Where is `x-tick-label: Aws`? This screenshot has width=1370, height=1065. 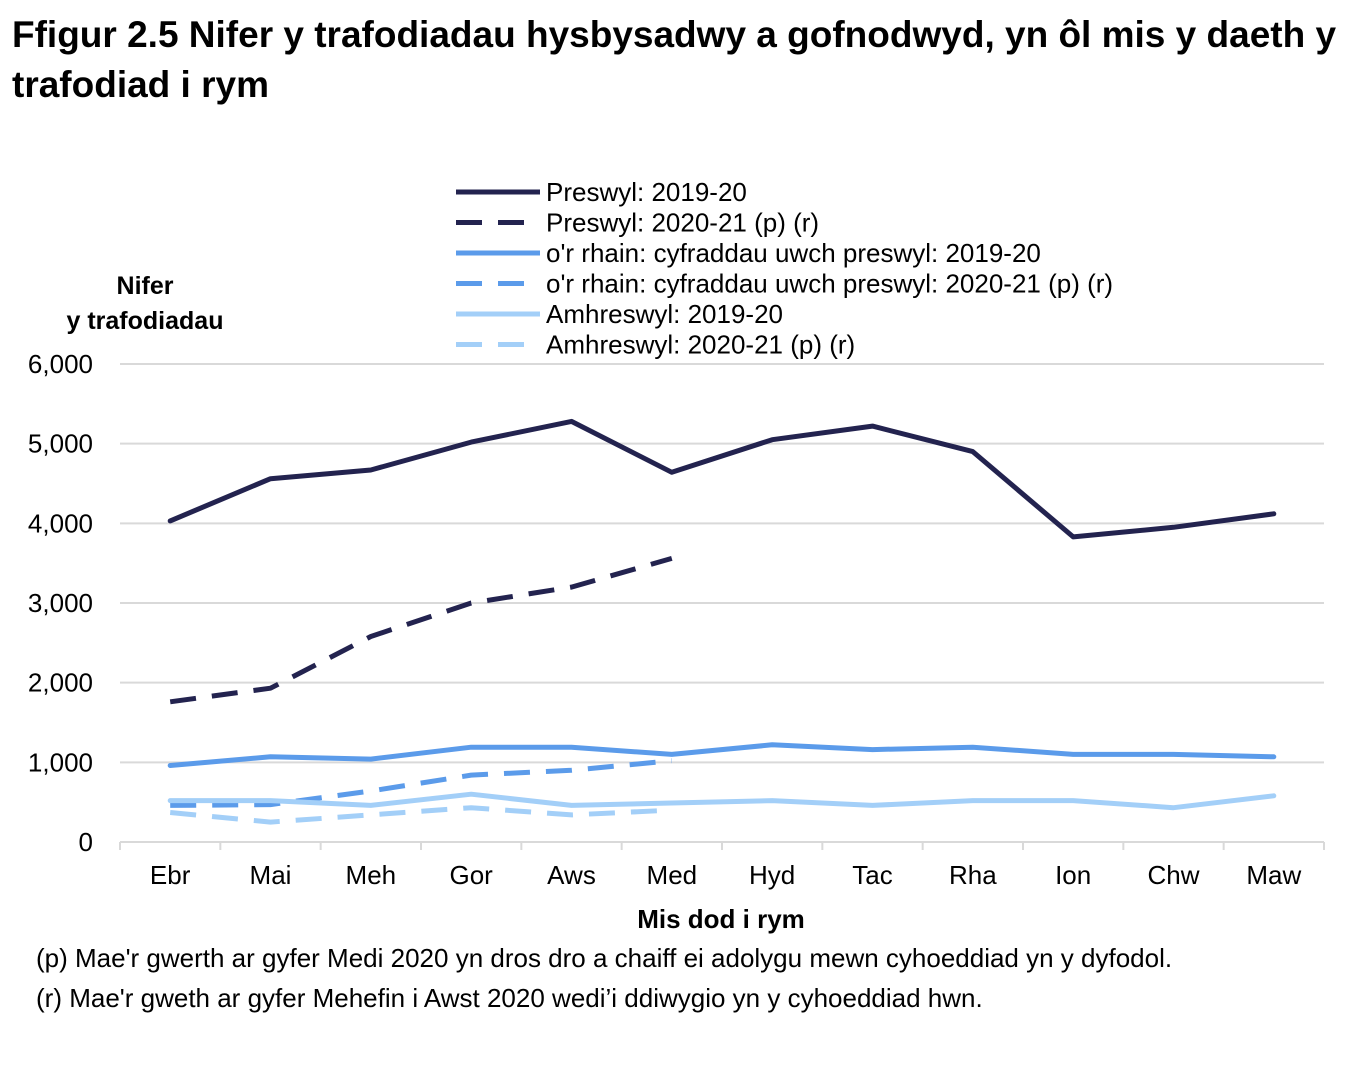
x-tick-label: Aws is located at coordinates (571, 875).